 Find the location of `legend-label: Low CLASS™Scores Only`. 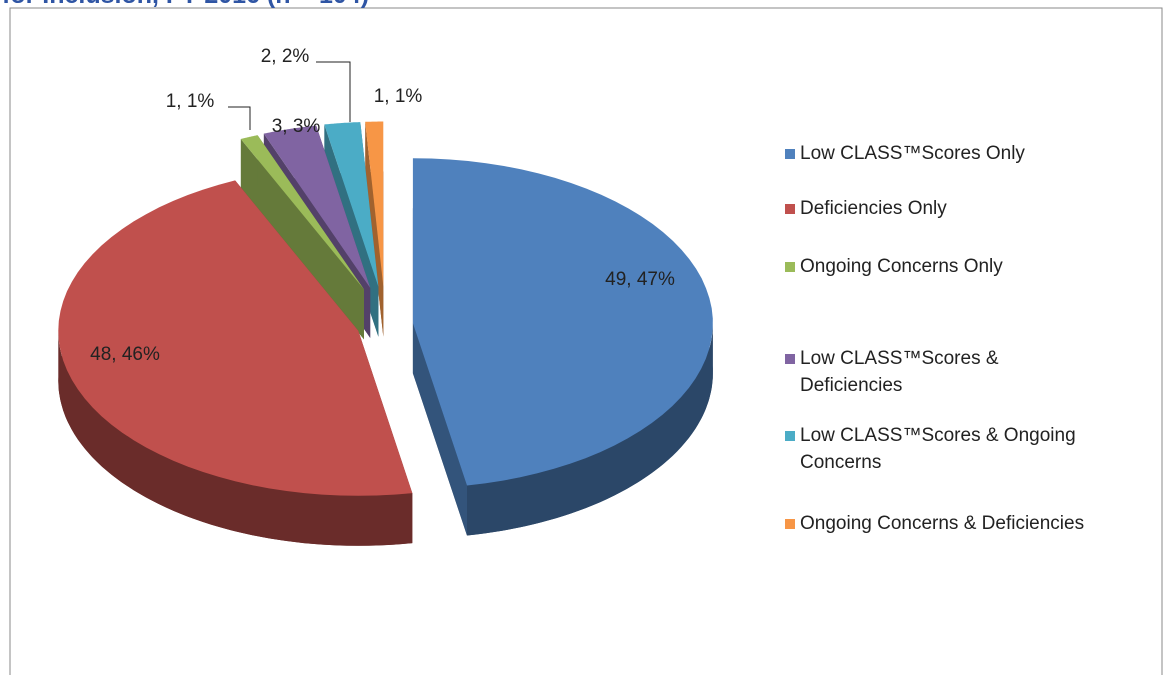

legend-label: Low CLASS™Scores Only is located at coordinates (912, 153).